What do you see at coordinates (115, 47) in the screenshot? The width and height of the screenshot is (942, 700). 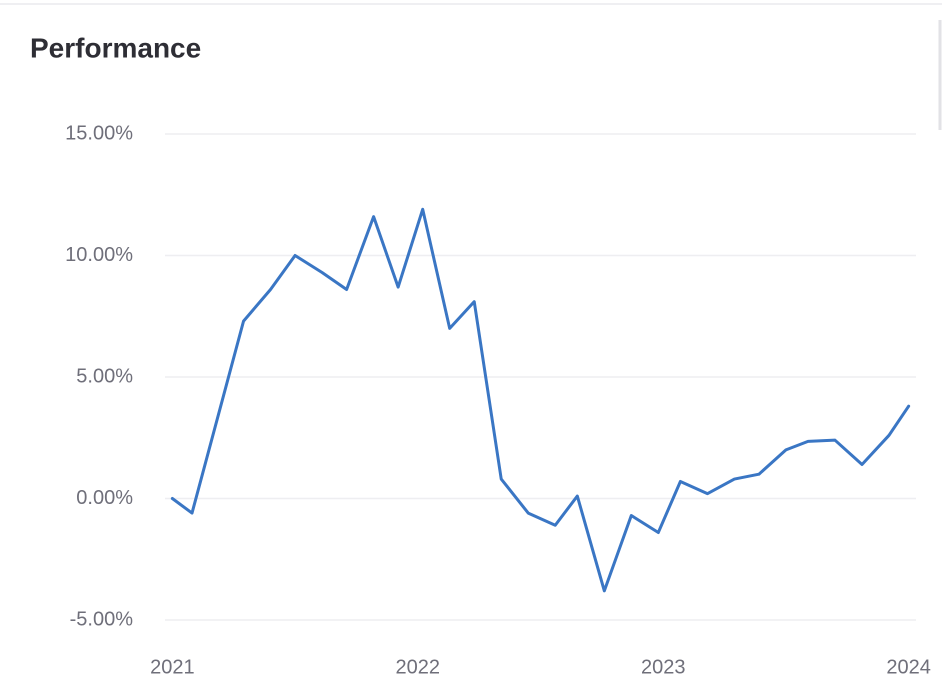 I see `chart-title: Performance` at bounding box center [115, 47].